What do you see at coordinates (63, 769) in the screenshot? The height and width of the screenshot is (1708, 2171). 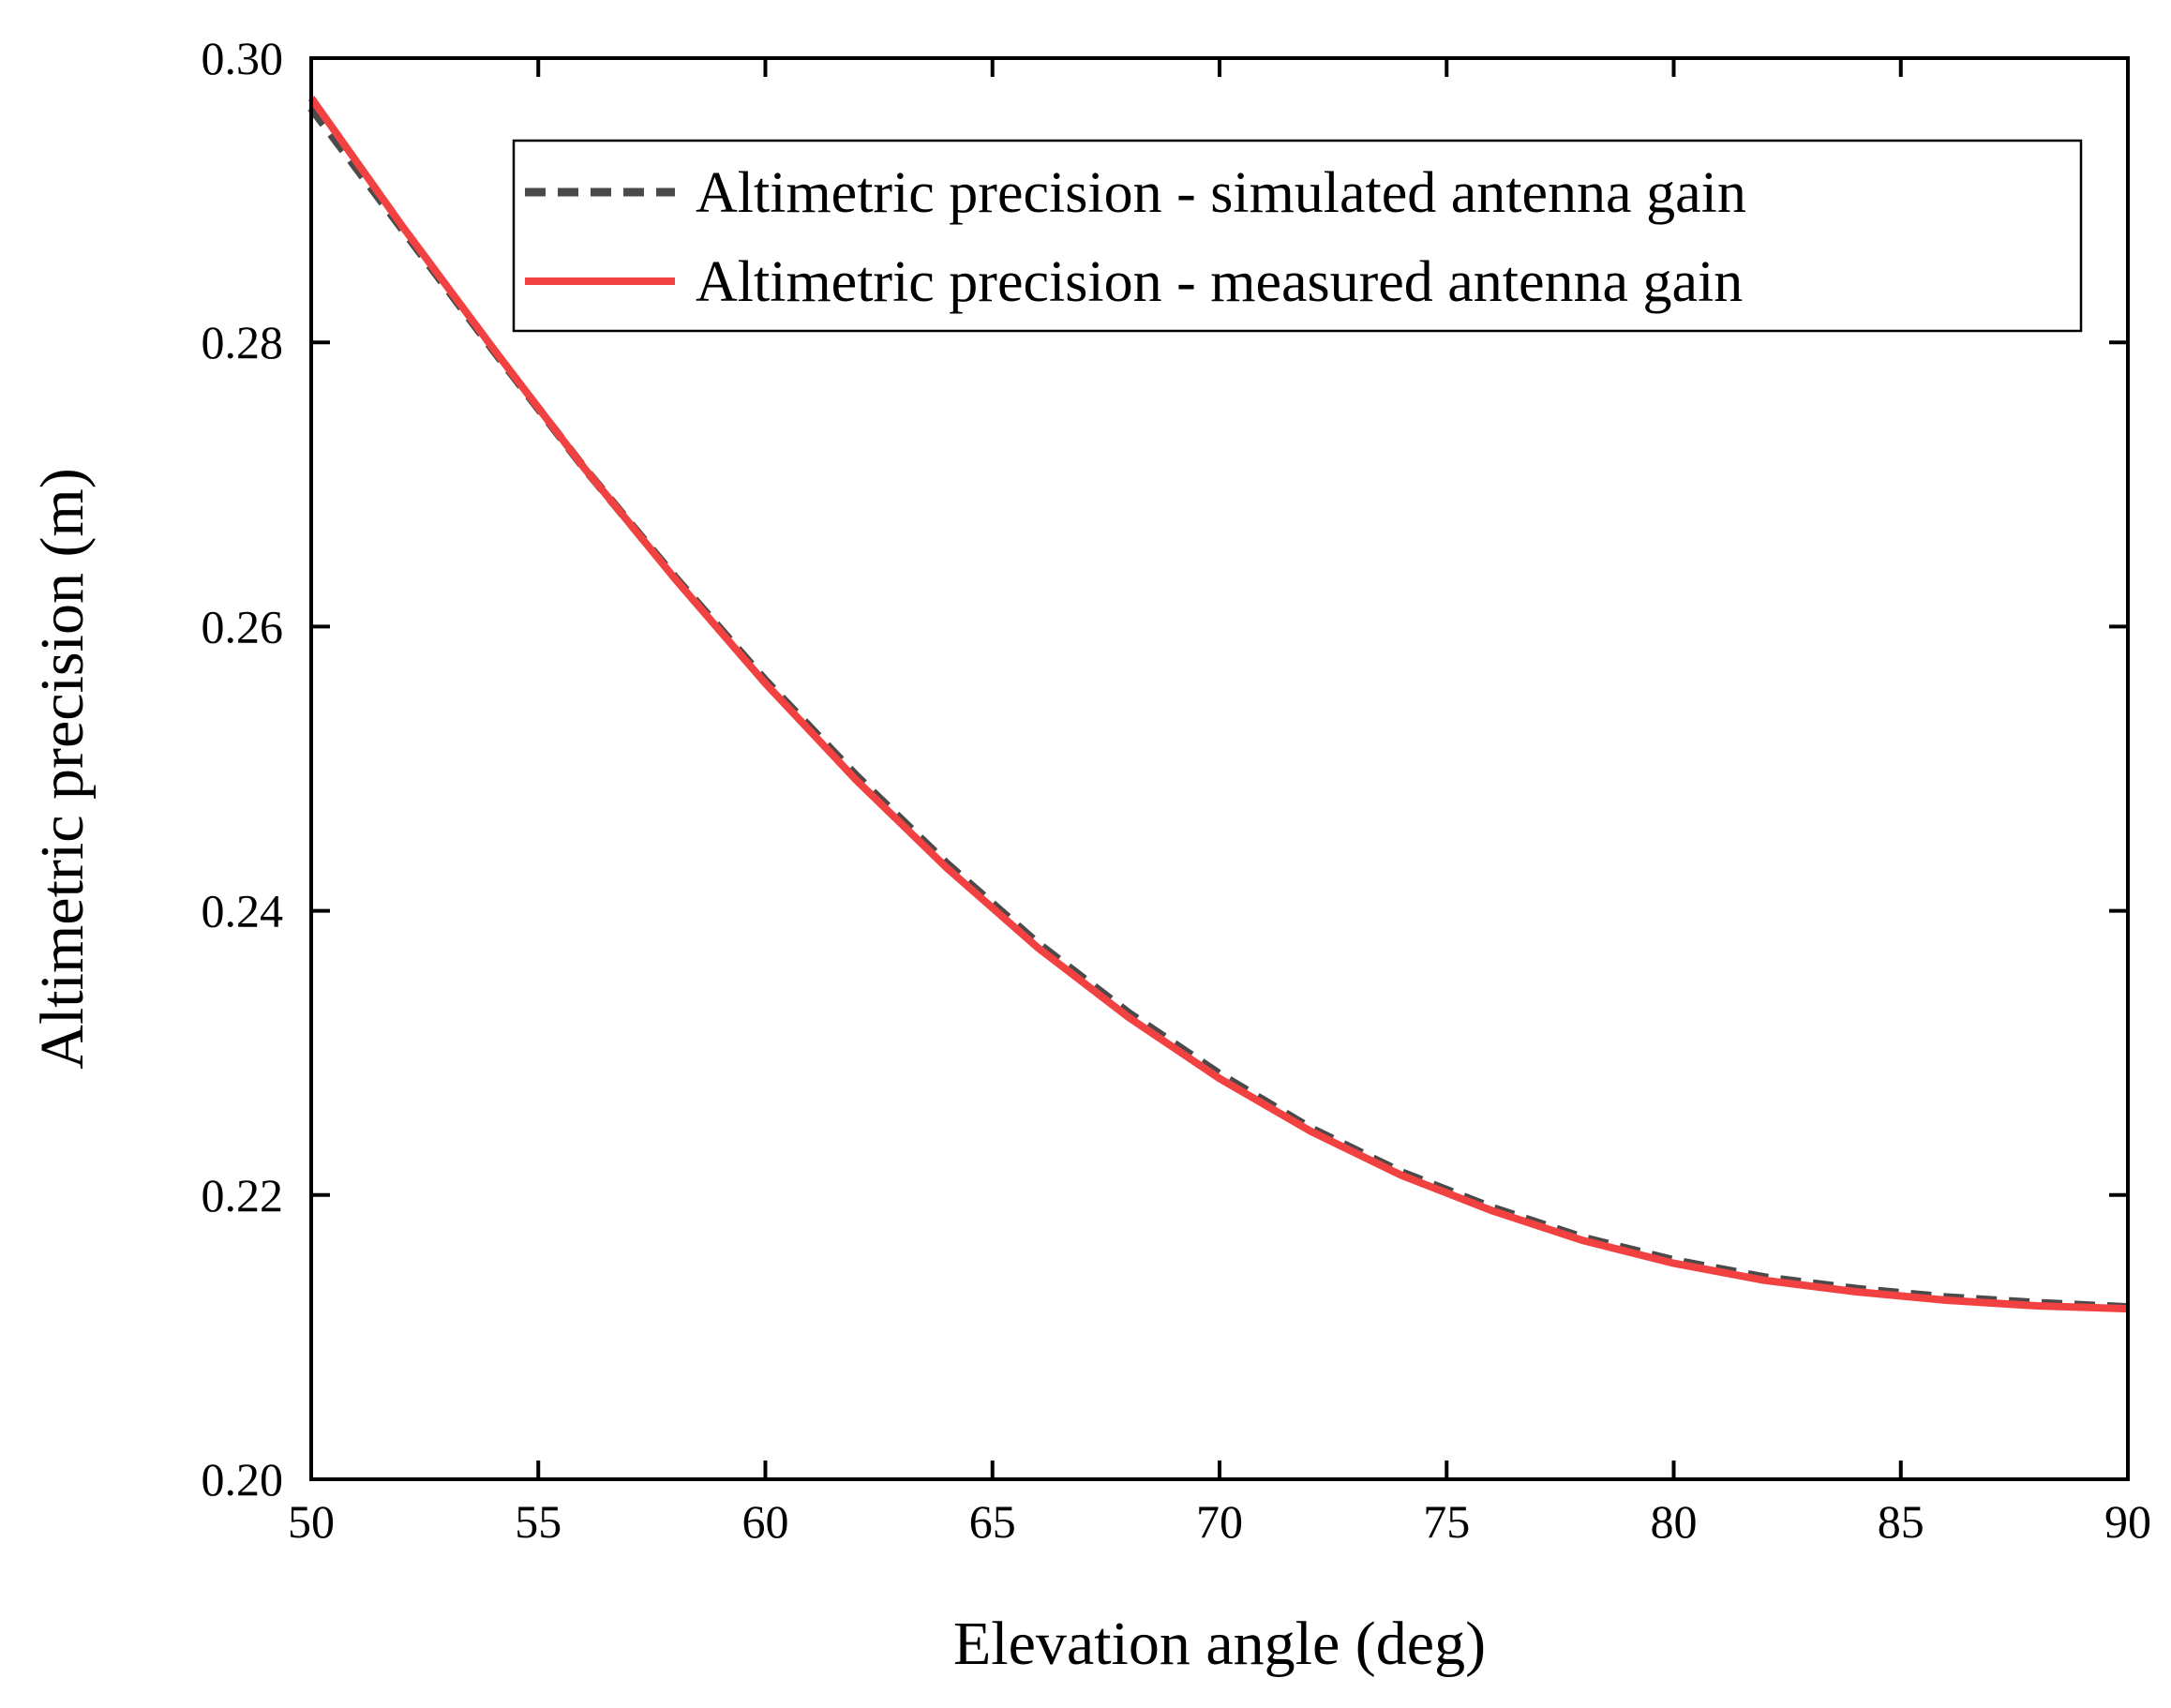 I see `y-axis-title: Altimetric precision (m)` at bounding box center [63, 769].